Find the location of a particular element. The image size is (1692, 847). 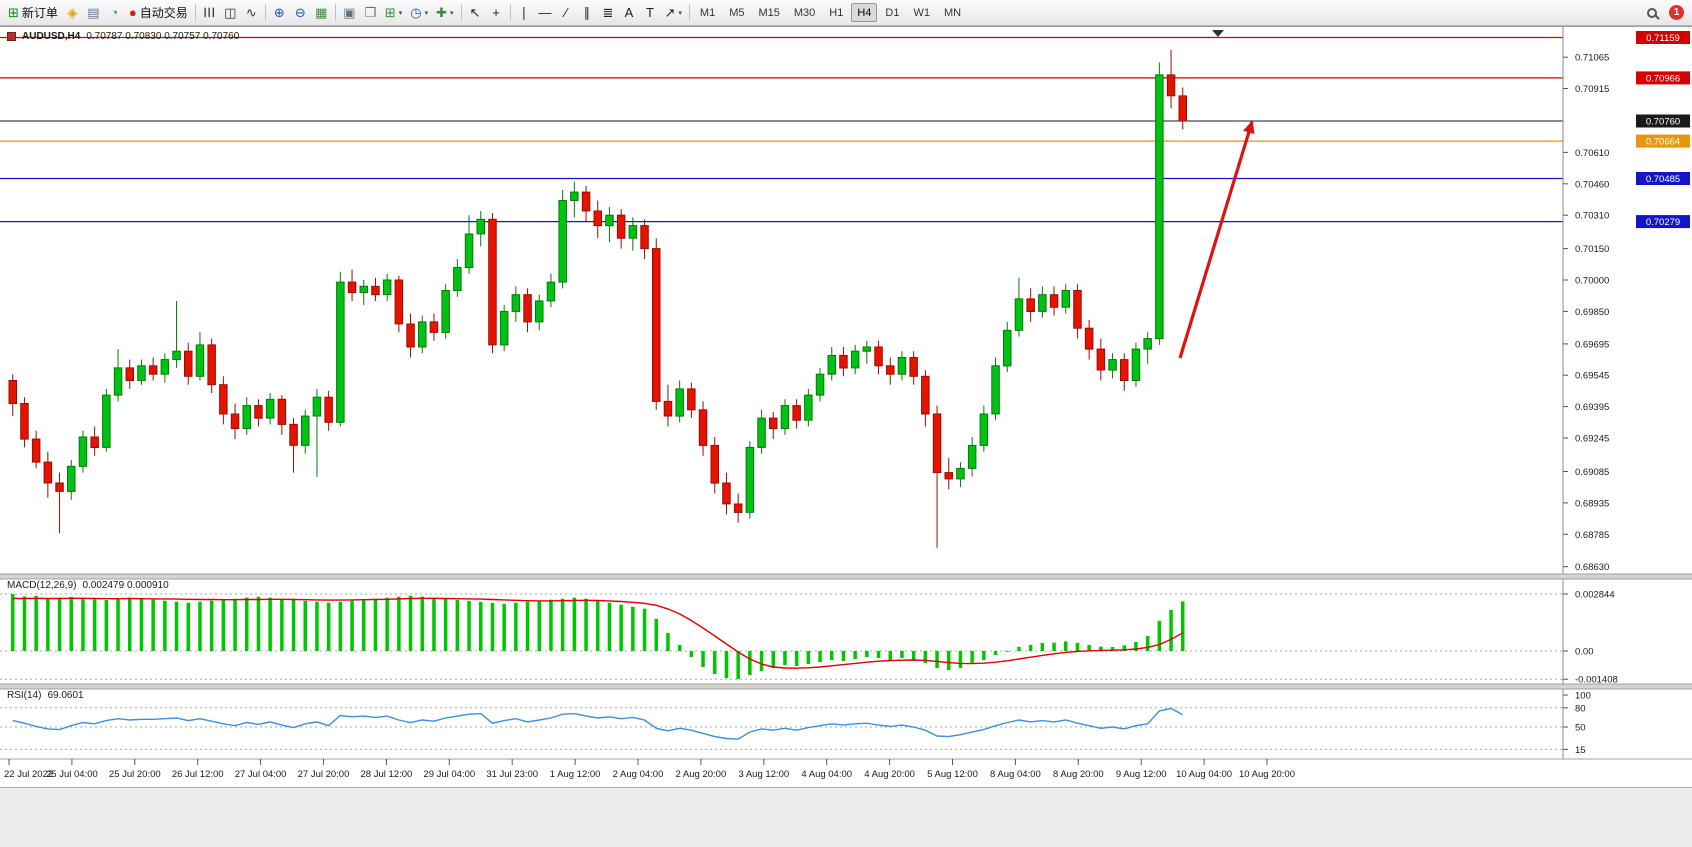

cascade-windows-button: ❐ is located at coordinates (370, 13).